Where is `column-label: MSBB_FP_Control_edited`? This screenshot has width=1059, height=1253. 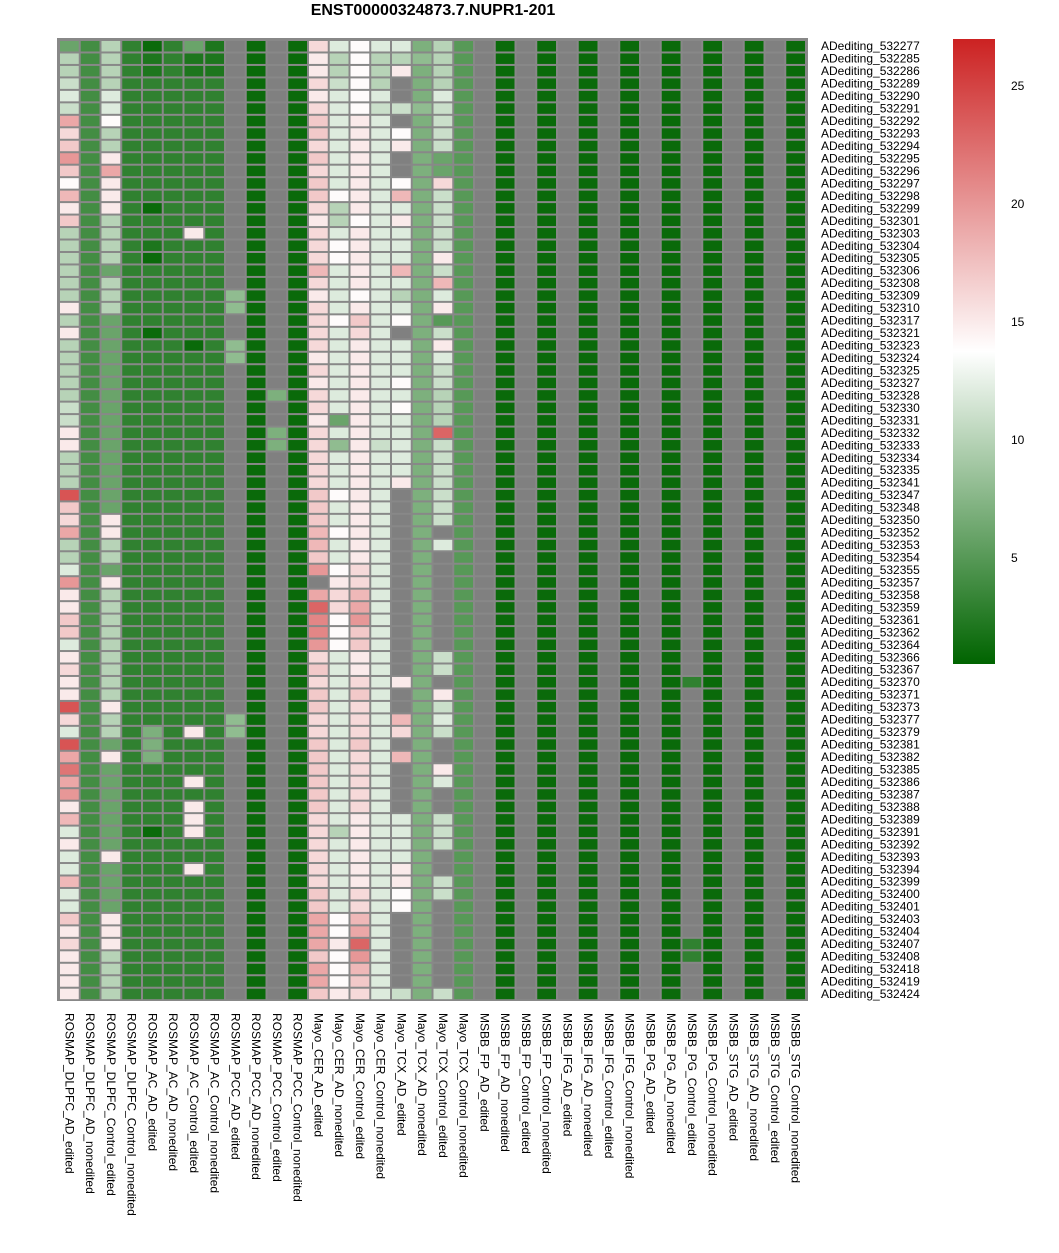 column-label: MSBB_FP_Control_edited is located at coordinates (526, 1083).